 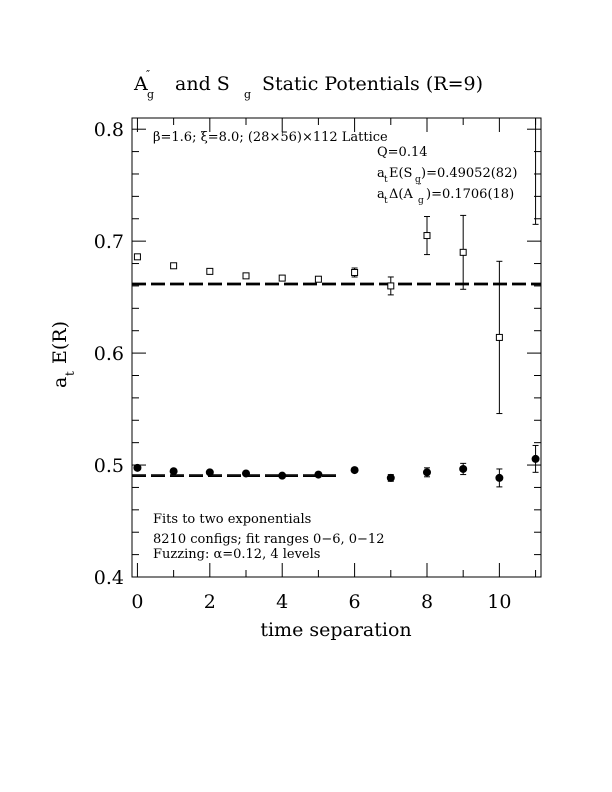 What do you see at coordinates (247, 94) in the screenshot?
I see `title-s-subscript: g` at bounding box center [247, 94].